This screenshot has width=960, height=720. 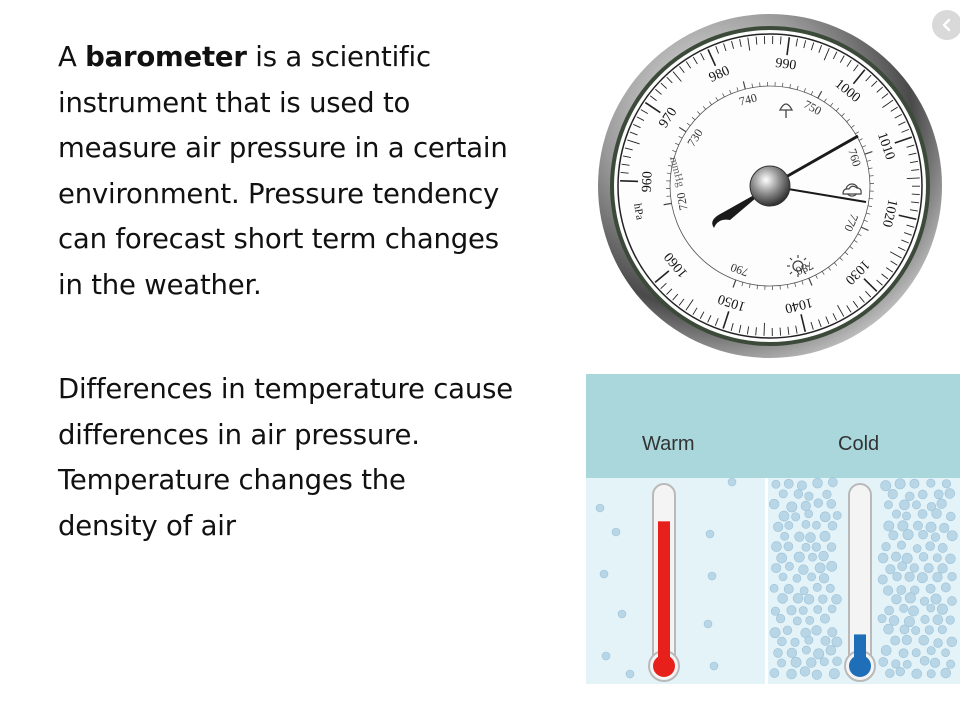 What do you see at coordinates (768, 185) in the screenshot?
I see `inner-tick-marks` at bounding box center [768, 185].